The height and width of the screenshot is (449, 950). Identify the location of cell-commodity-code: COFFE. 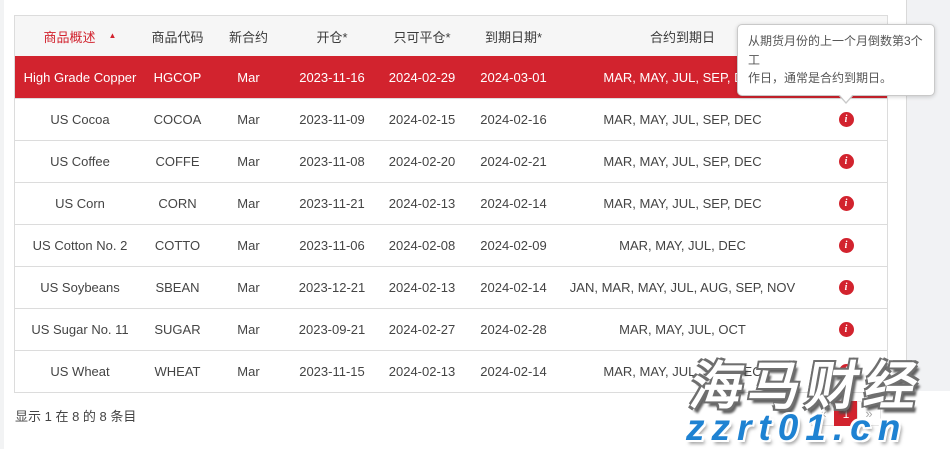
(177, 161).